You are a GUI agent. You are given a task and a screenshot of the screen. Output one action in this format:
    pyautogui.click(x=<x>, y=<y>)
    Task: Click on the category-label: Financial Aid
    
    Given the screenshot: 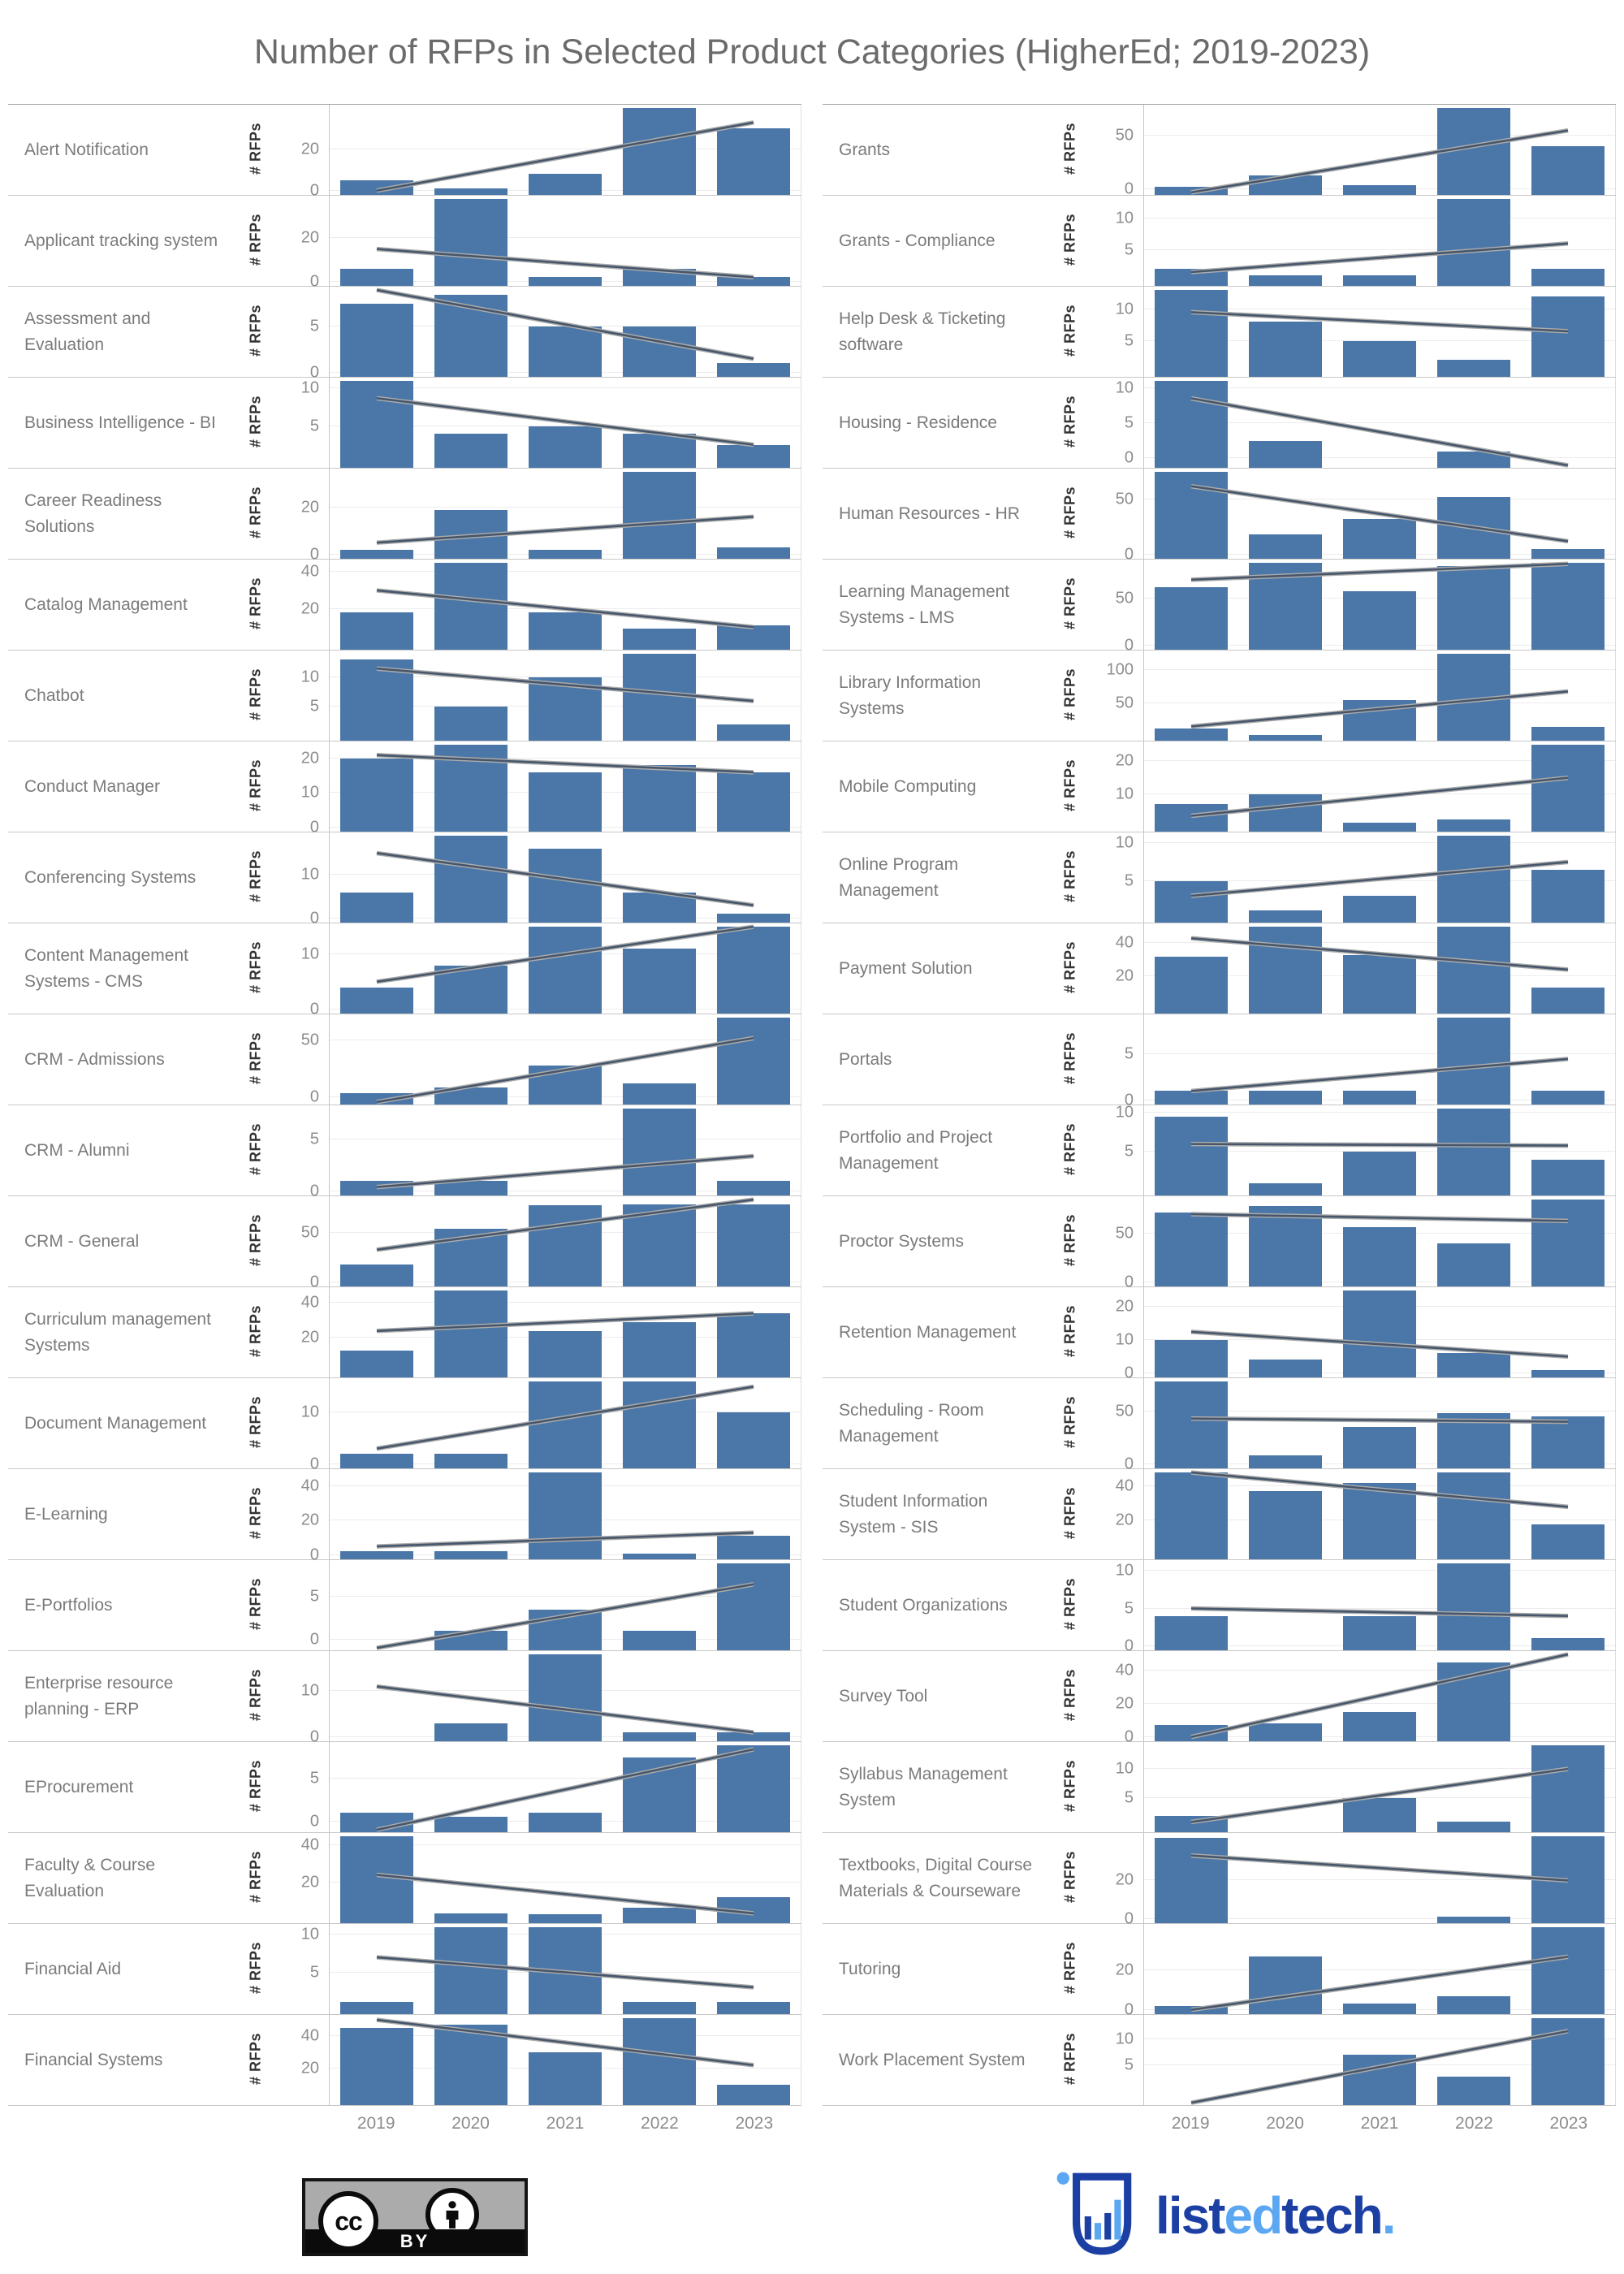 What is the action you would take?
    pyautogui.click(x=73, y=1969)
    